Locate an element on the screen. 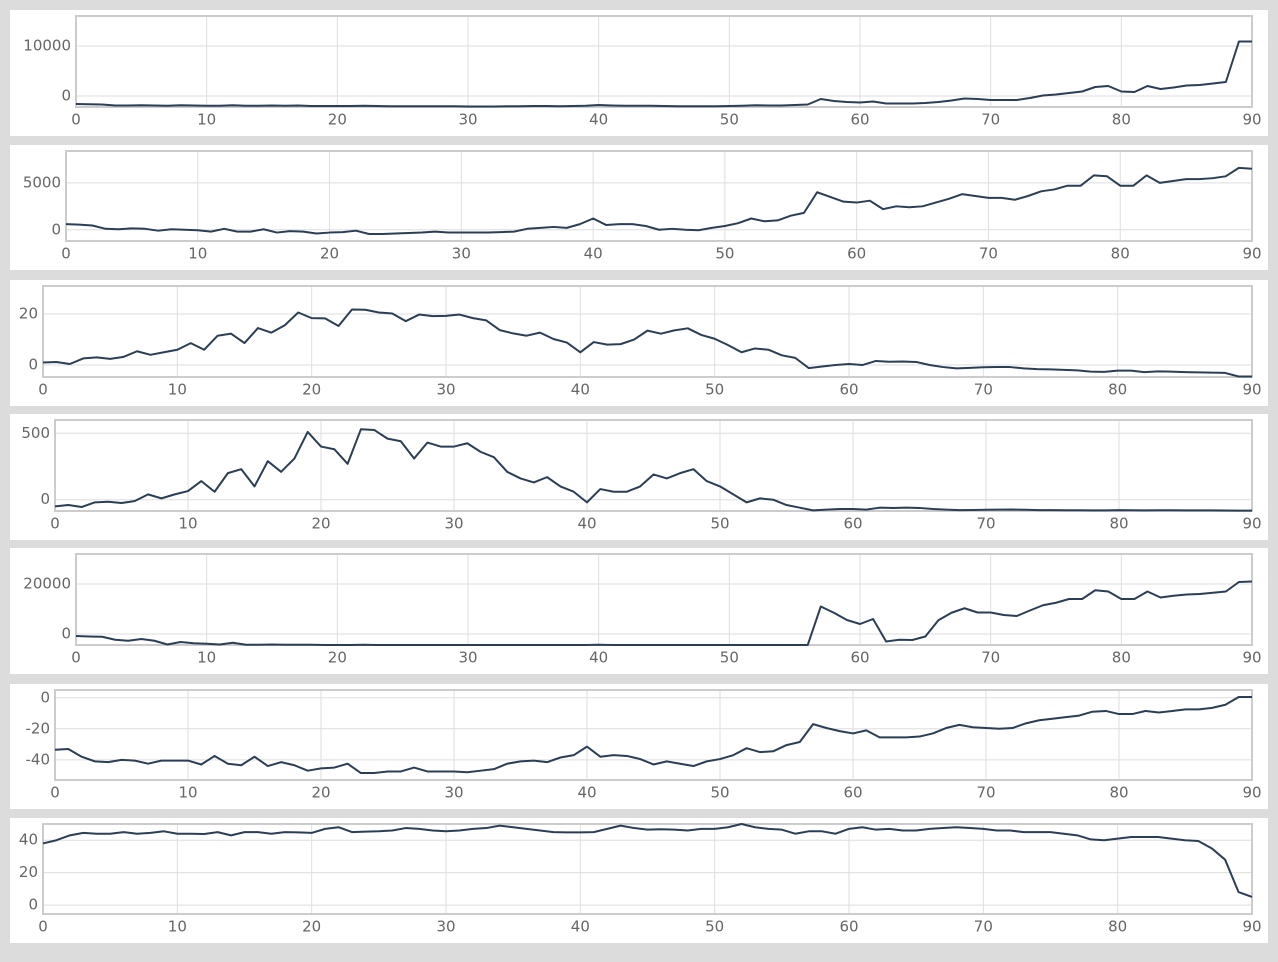  chart-panel: 0 10 20 30 40 50 60 70 80 90 0 20000 is located at coordinates (639, 611).